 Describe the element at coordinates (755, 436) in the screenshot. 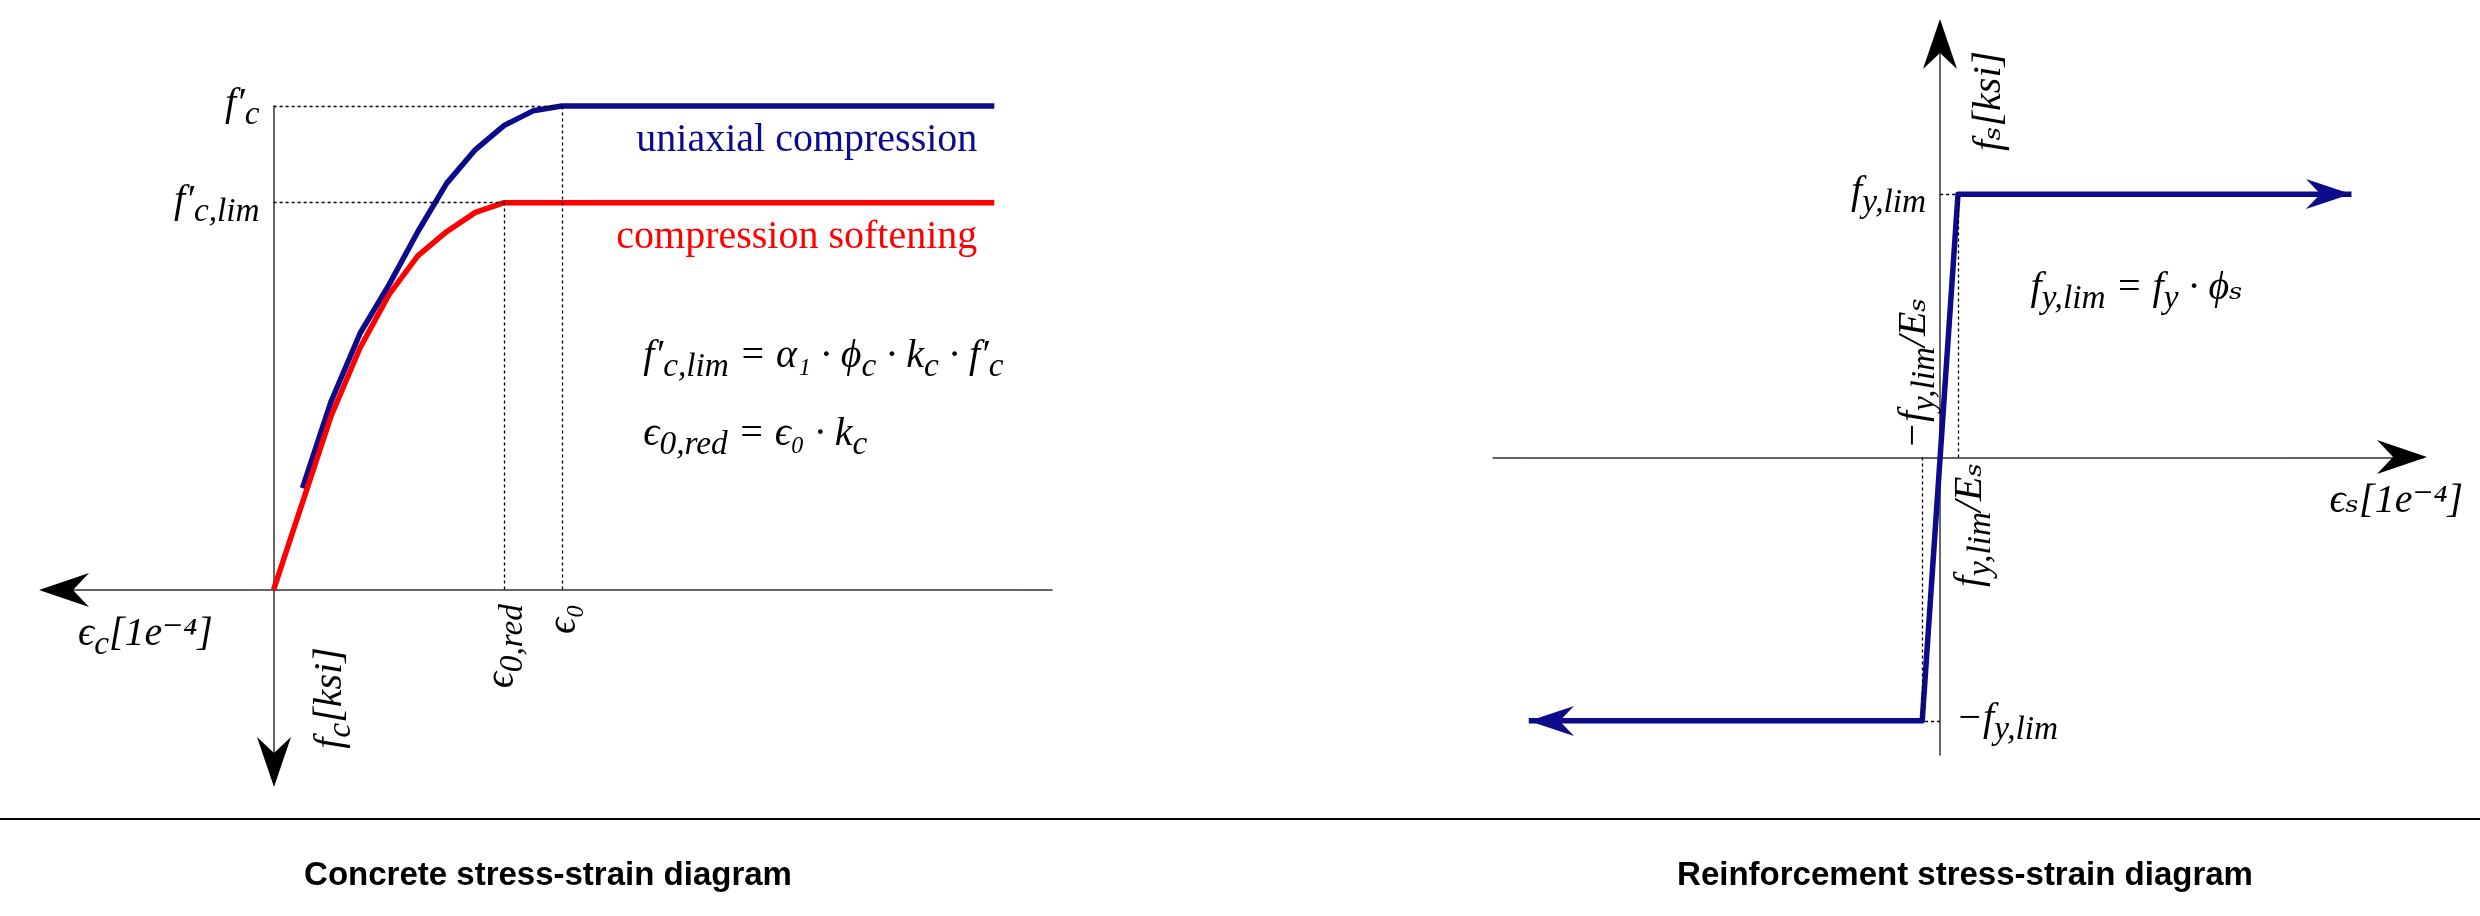

I see `annotation: ϵ$_{0,red}$ = ϵ₀ · k$_{c}$` at that location.